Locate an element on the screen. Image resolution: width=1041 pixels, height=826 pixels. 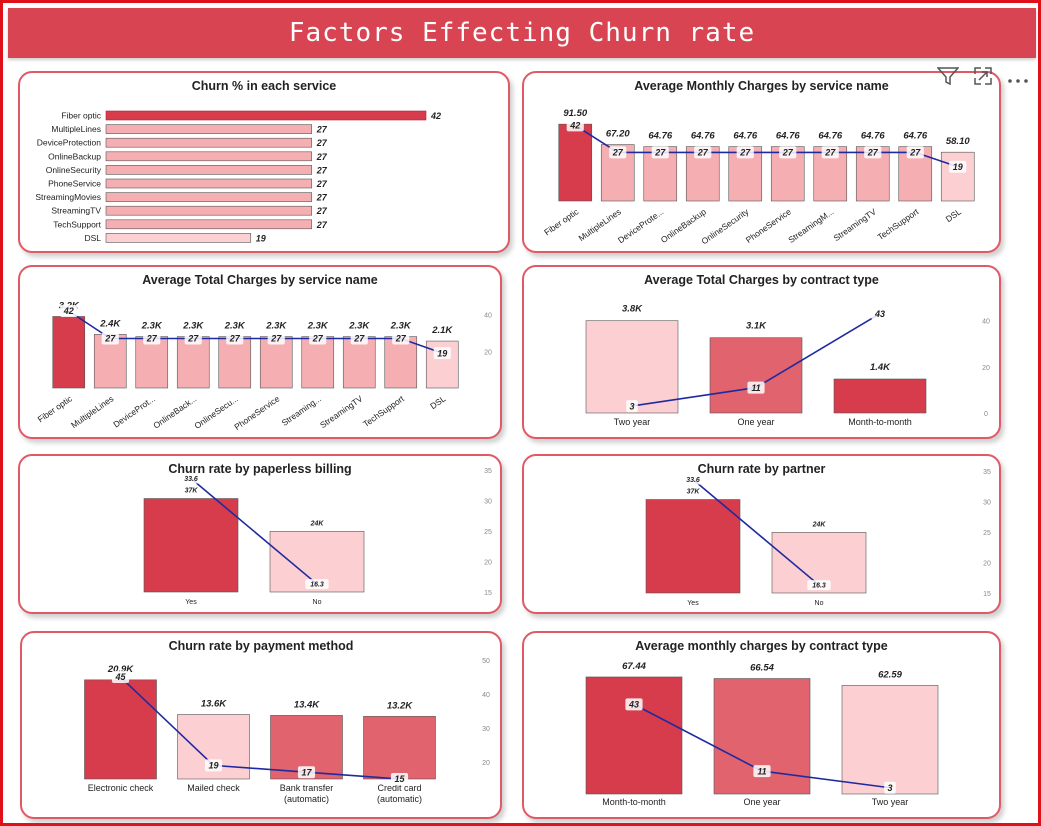
churn-by-paperless-billing-plot: 37K Yes 24K No 33.6 16.3 35 30 25 20 15 is located at coordinates (317, 537).